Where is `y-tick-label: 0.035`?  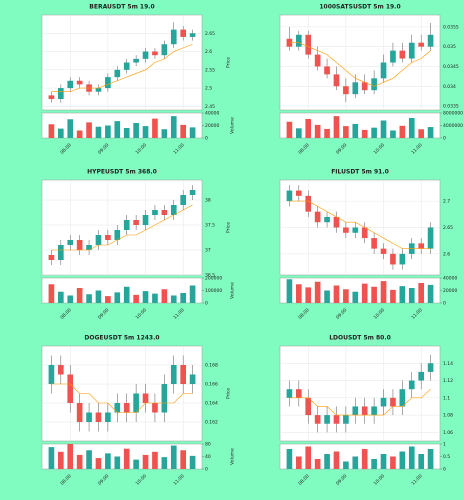 y-tick-label: 0.035 is located at coordinates (449, 47).